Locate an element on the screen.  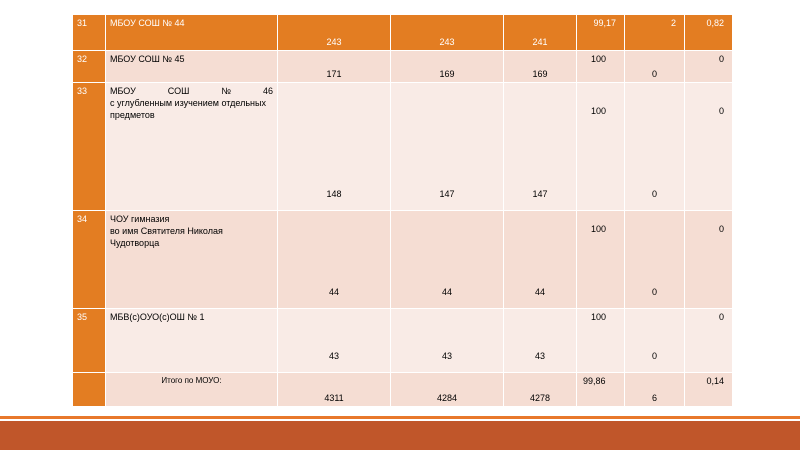
value-cell-2: 169 is located at coordinates (447, 66).